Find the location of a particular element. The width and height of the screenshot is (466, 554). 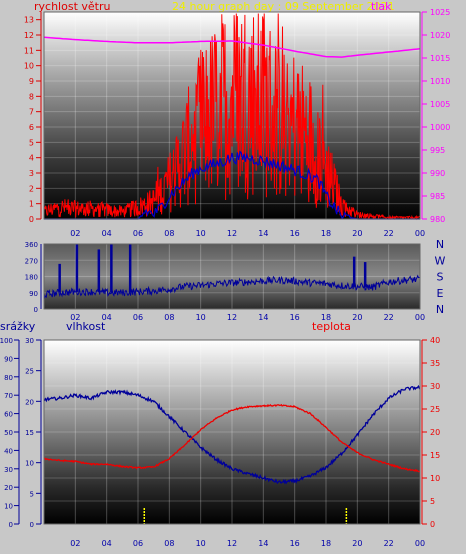

wind-y-tick-label: 5 is located at coordinates (31, 142).